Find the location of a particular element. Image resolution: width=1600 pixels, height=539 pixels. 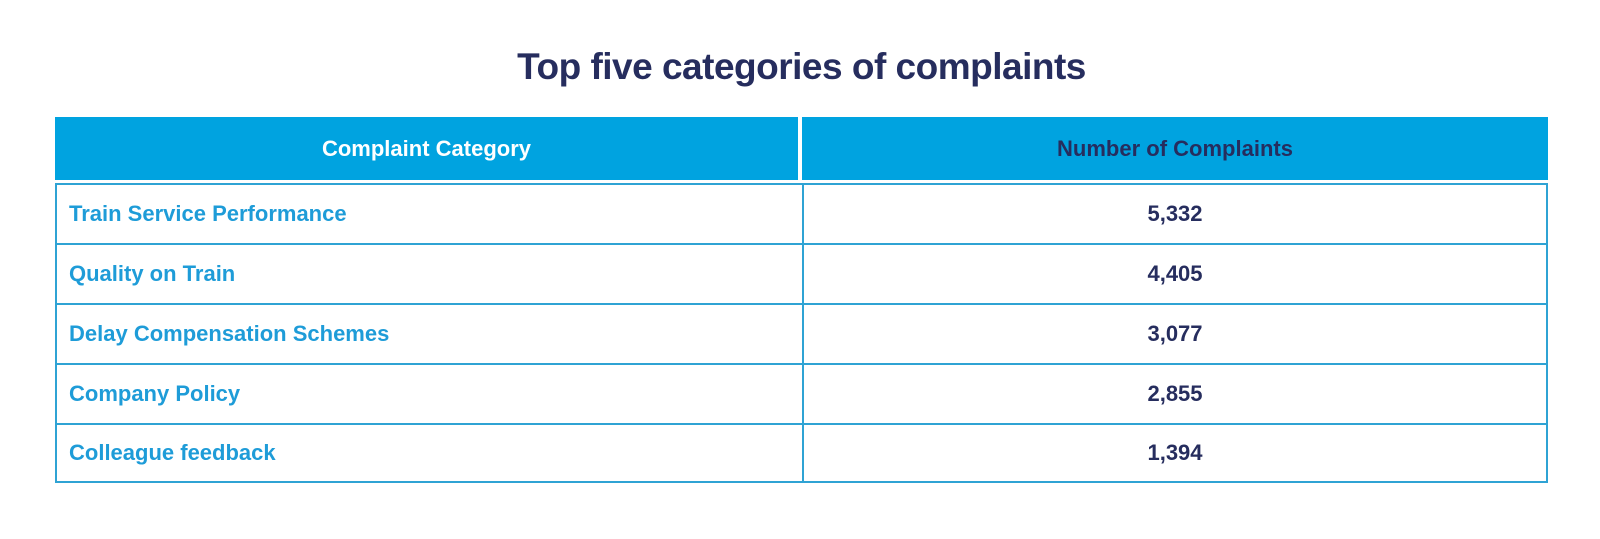

table-header: Complaint Category Number of Complaints is located at coordinates (801, 150).